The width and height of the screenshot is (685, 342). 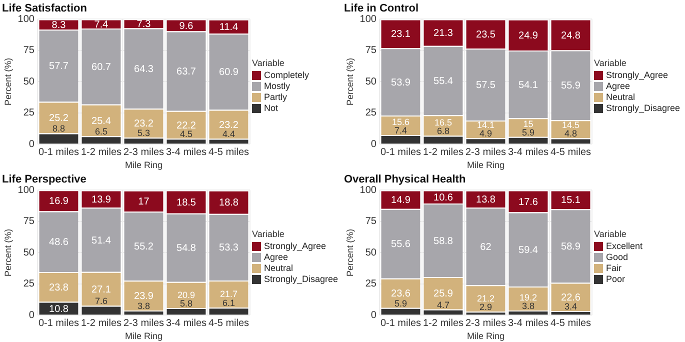 I want to click on data-label: 27.1, so click(x=102, y=290).